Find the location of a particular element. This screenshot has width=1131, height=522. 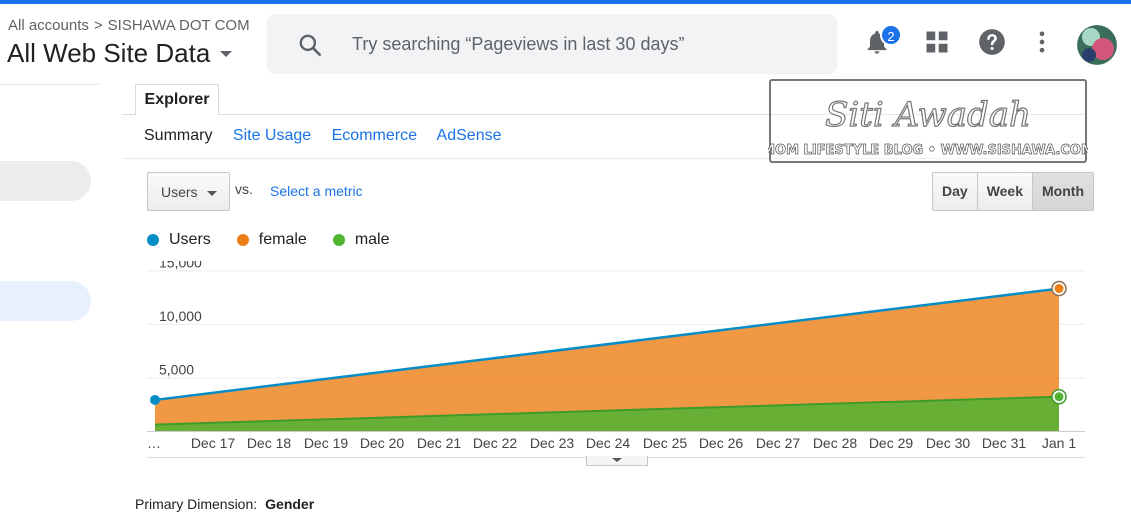

primary-dimension: Primary Dimension: Gender is located at coordinates (224, 504).